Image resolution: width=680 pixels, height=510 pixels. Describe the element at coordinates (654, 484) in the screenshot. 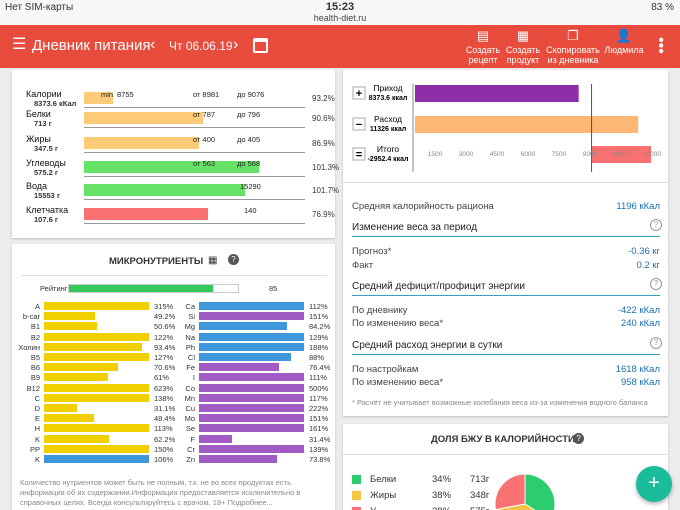

I see `add-button: +` at that location.